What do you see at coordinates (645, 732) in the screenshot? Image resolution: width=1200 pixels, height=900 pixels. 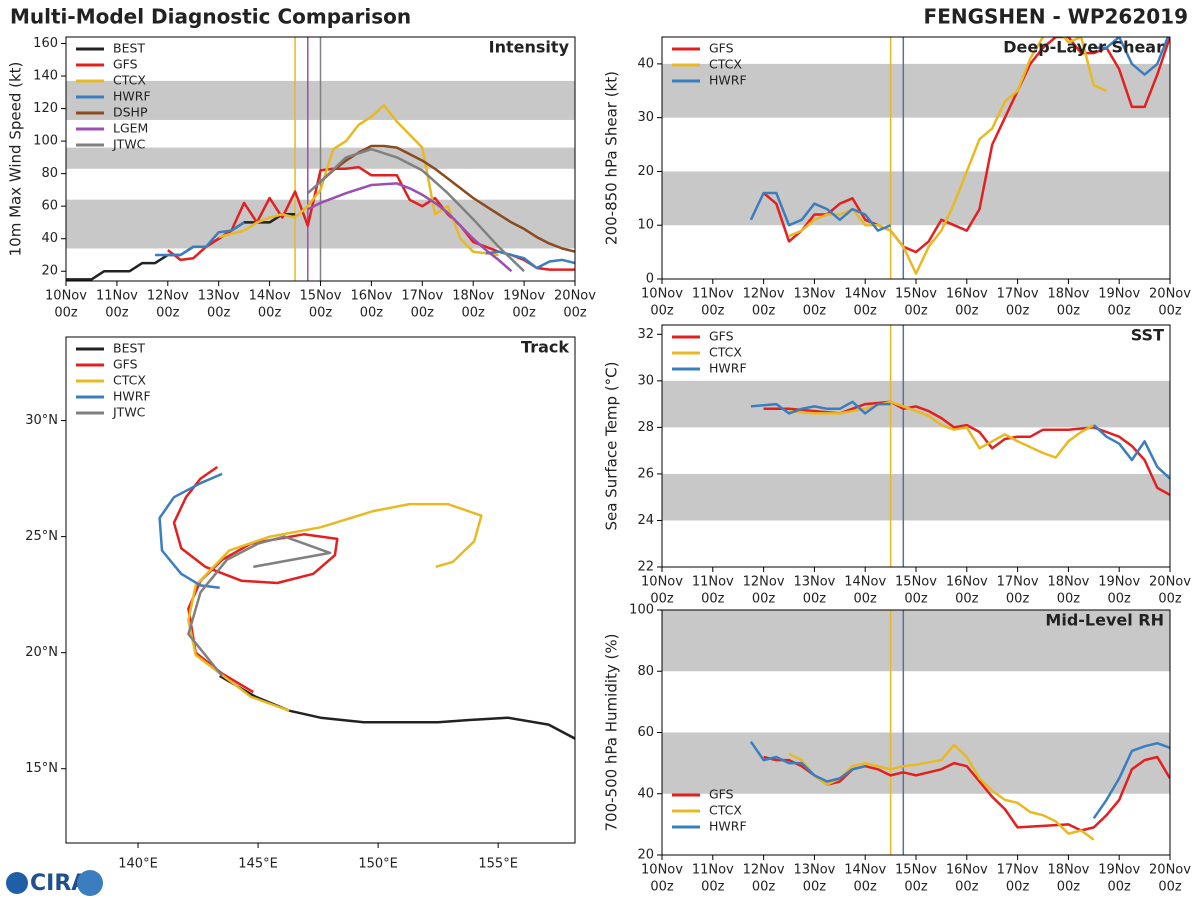 I see `y-tick-label: 60` at bounding box center [645, 732].